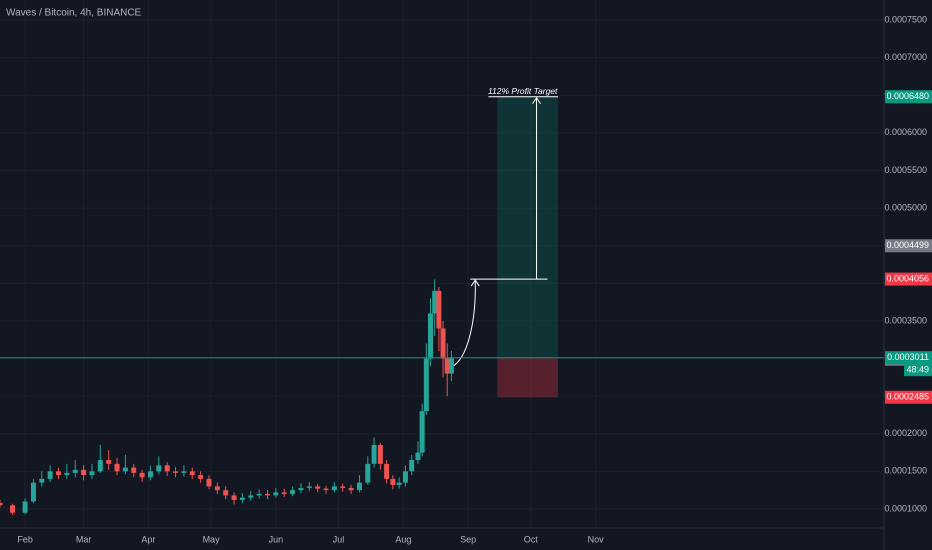  I want to click on target-arrowhead, so click(536, 100).